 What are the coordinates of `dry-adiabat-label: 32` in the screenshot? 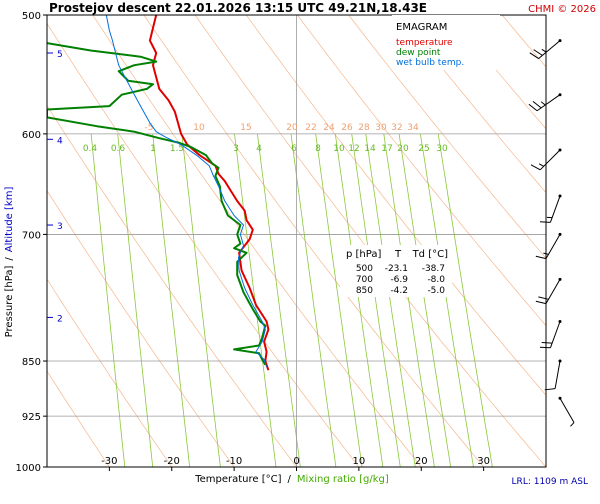 It's located at (396, 128).